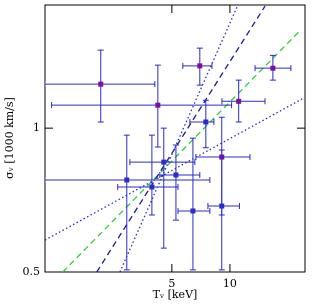 The image size is (320, 305). I want to click on y-axis-label: σᵥ [1000 km/s], so click(9, 138).